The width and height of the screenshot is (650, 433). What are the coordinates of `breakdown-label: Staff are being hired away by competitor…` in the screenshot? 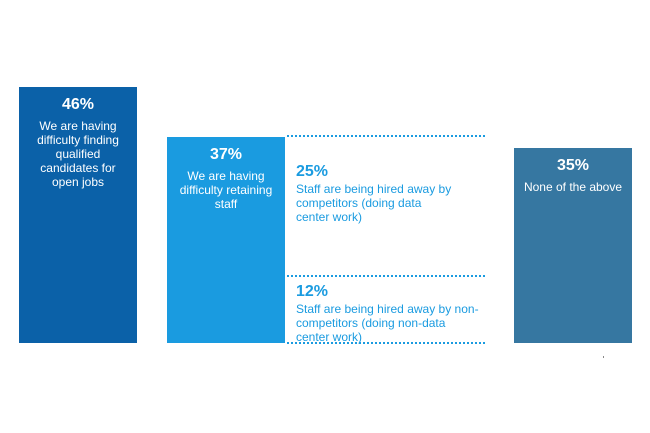 It's located at (374, 203).